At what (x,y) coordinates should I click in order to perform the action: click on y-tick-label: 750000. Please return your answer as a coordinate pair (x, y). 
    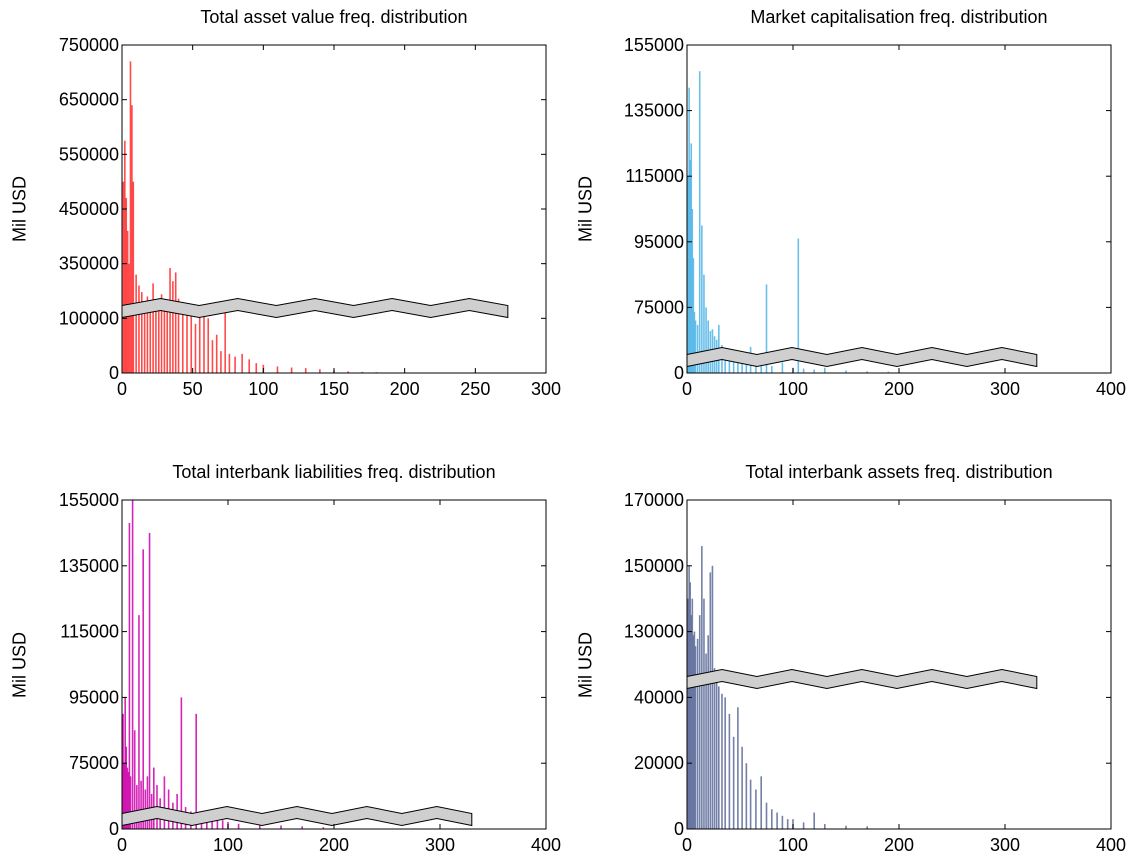
    Looking at the image, I should click on (89, 45).